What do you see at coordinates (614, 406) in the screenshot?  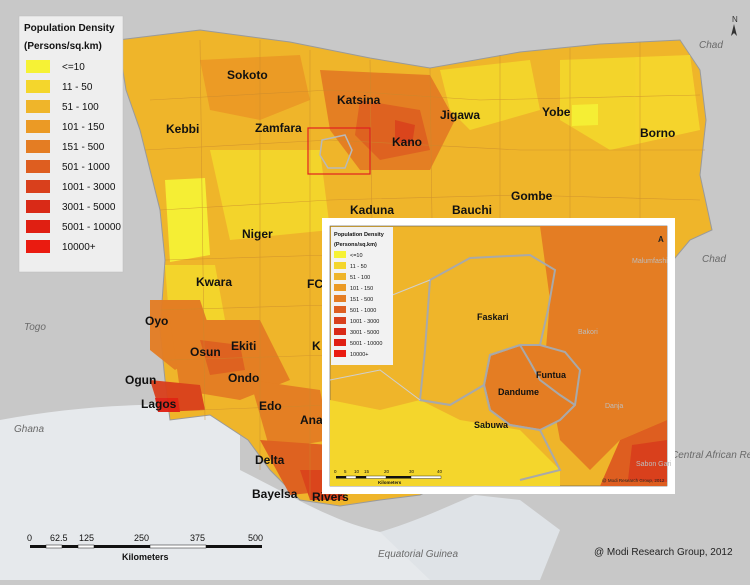 I see `inset-faint-label: Danja` at bounding box center [614, 406].